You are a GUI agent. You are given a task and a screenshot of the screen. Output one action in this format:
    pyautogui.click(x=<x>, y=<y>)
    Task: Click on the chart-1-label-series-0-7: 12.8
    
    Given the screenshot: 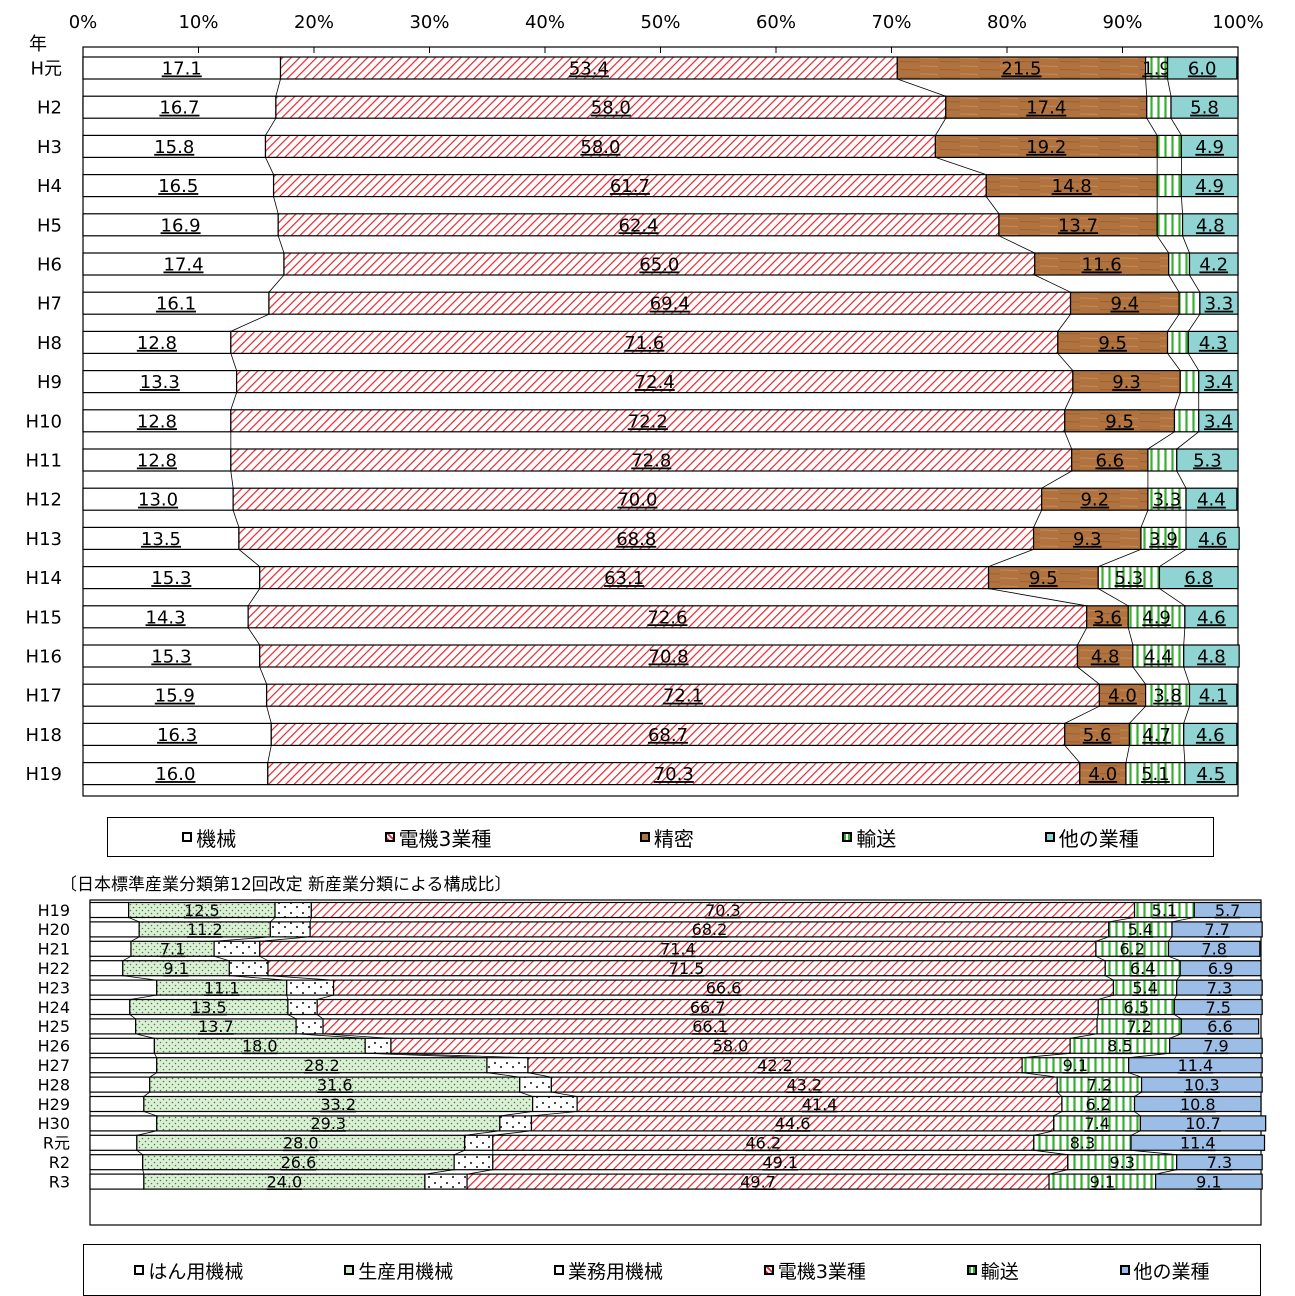 What is the action you would take?
    pyautogui.click(x=157, y=343)
    